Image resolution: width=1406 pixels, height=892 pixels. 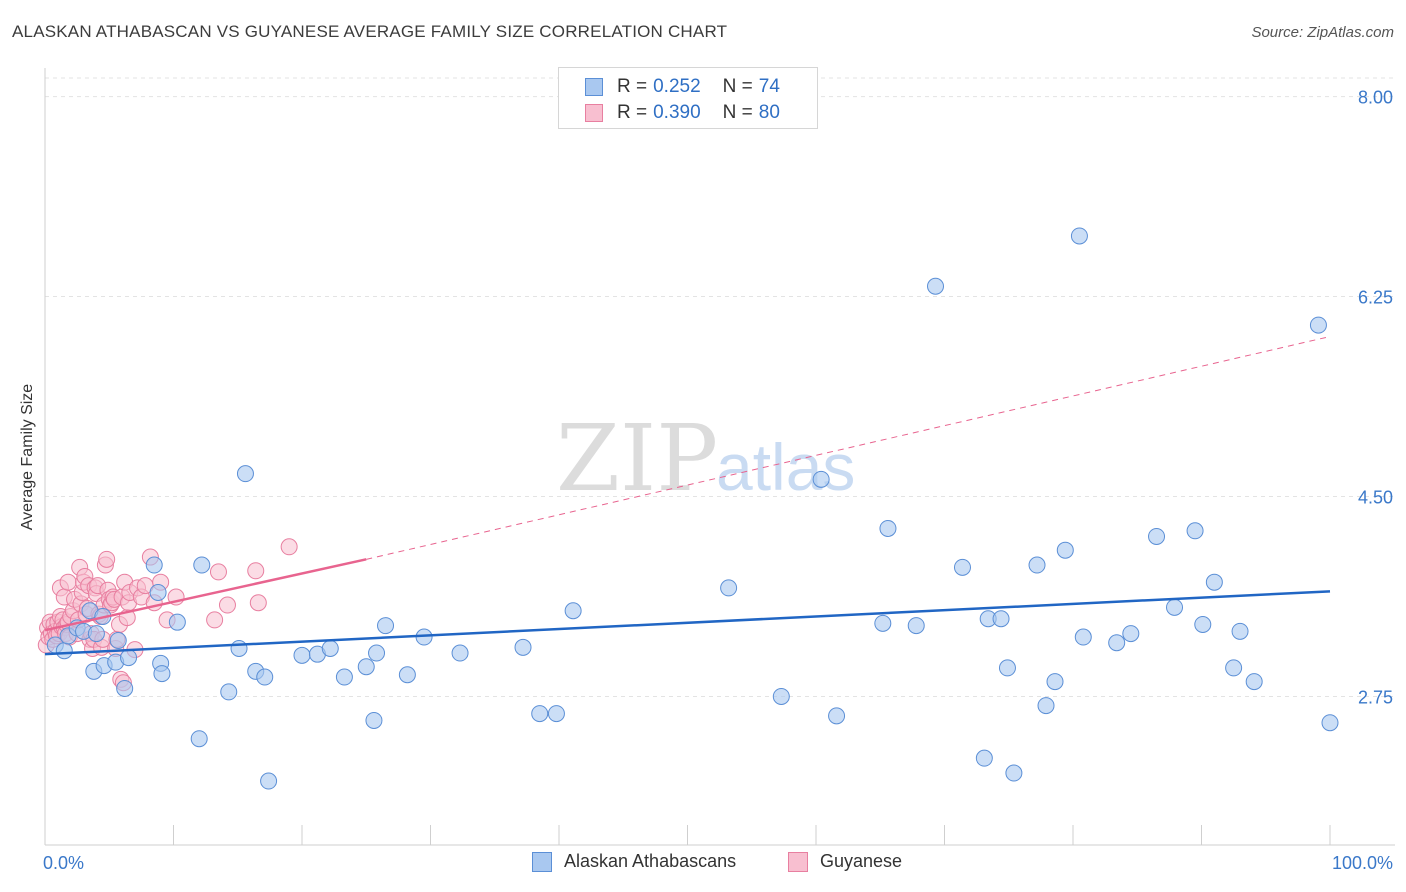 What do you see at coordinates (542, 861) in the screenshot?
I see `bottom-legend-swatch-blue` at bounding box center [542, 861].